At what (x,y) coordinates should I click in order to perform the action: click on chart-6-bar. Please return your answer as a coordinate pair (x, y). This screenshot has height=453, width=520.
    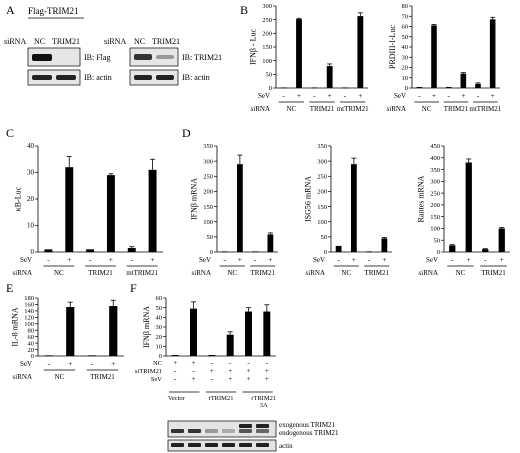
    Looking at the image, I should click on (48, 356).